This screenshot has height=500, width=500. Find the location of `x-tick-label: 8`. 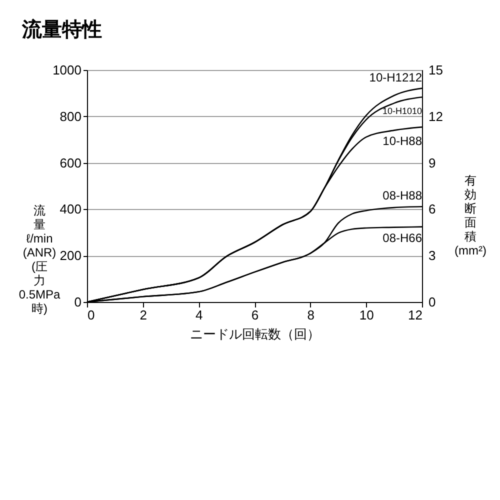

x-tick-label: 8 is located at coordinates (310, 315).